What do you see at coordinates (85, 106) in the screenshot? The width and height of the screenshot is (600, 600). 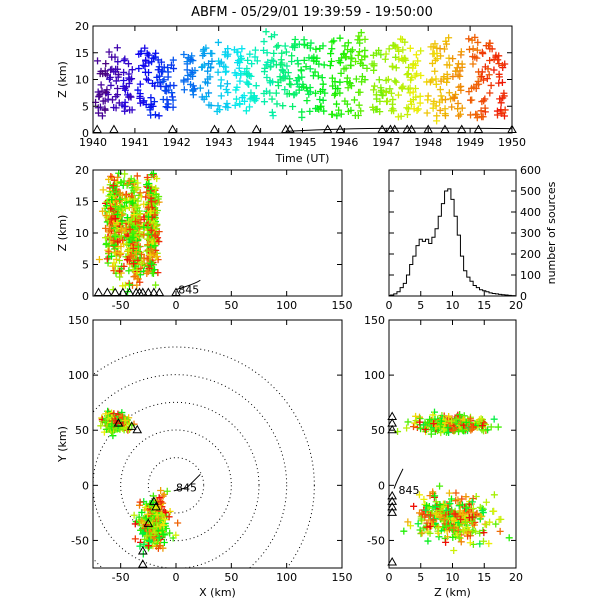 I see `time-height-ytick-label: 5` at bounding box center [85, 106].